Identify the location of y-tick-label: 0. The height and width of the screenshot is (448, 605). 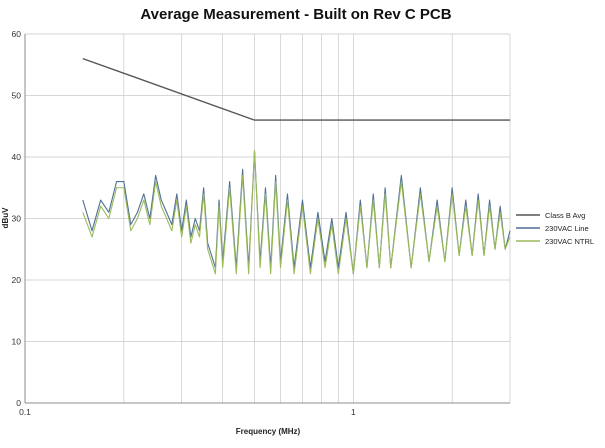
(18, 403).